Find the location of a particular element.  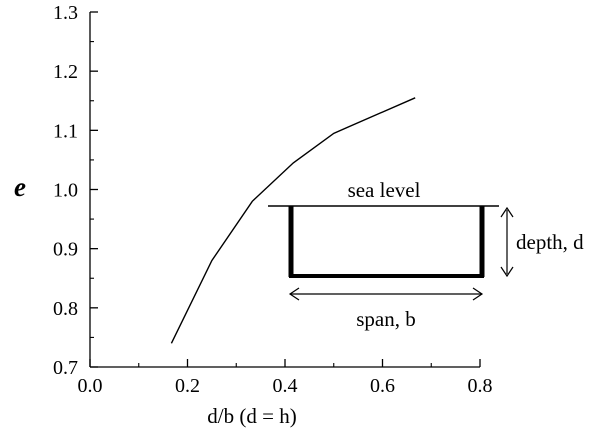

y-tick-label: 1.3 is located at coordinates (65, 13).